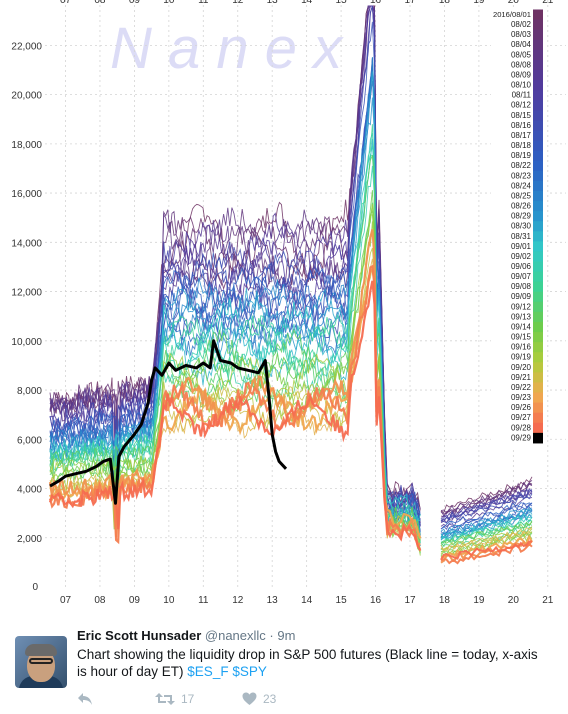 The image size is (568, 714). I want to click on x-tick-label: 20, so click(514, 600).